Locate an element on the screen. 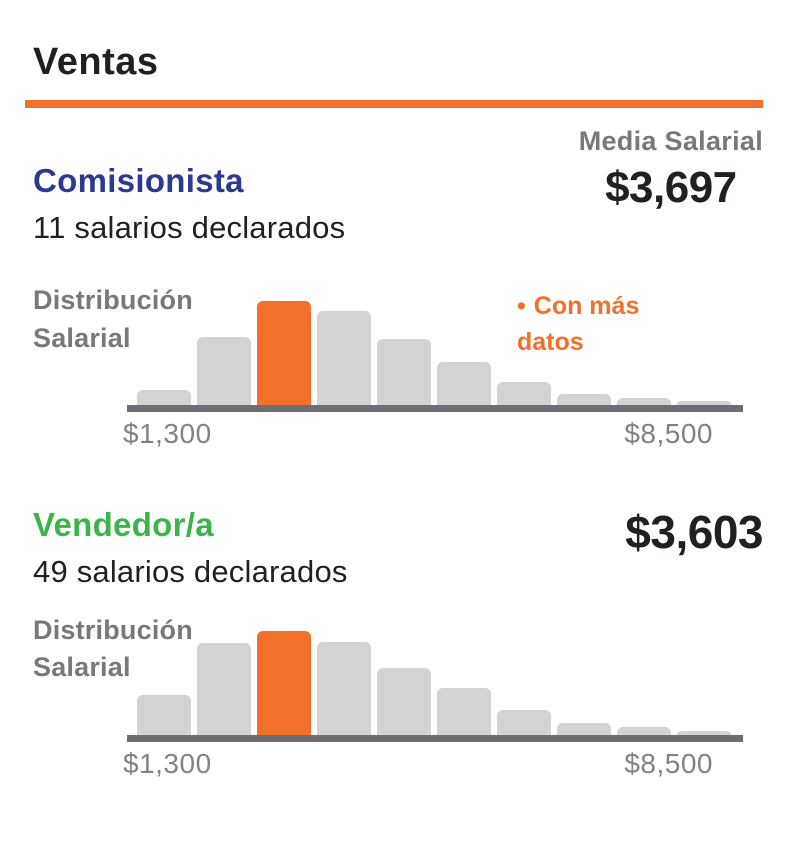 The image size is (800, 844). histogram-vendedor is located at coordinates (435, 677).